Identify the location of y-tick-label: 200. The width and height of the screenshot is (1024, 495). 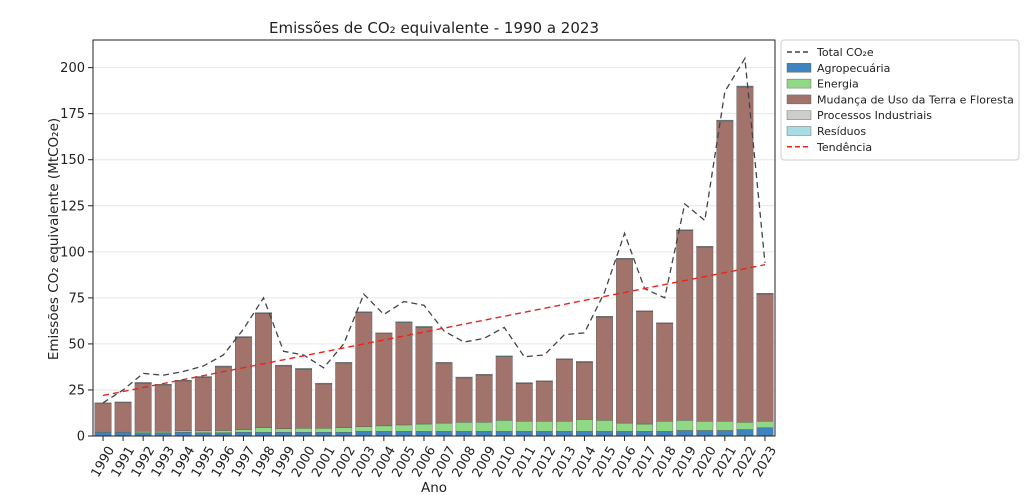
(72, 68).